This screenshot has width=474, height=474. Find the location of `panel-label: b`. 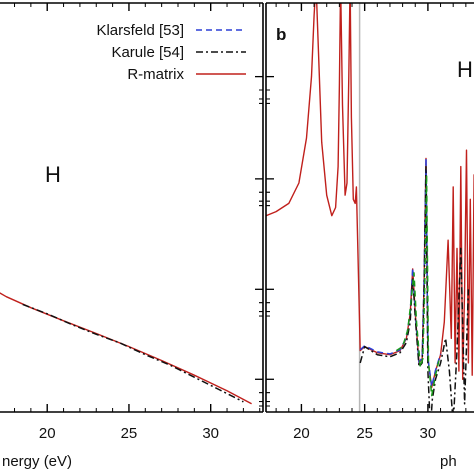

panel-label: b is located at coordinates (281, 34).